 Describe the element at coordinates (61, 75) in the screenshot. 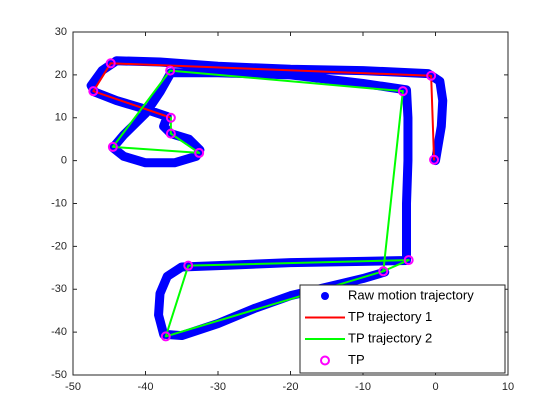

I see `y-tick-label: 20` at that location.